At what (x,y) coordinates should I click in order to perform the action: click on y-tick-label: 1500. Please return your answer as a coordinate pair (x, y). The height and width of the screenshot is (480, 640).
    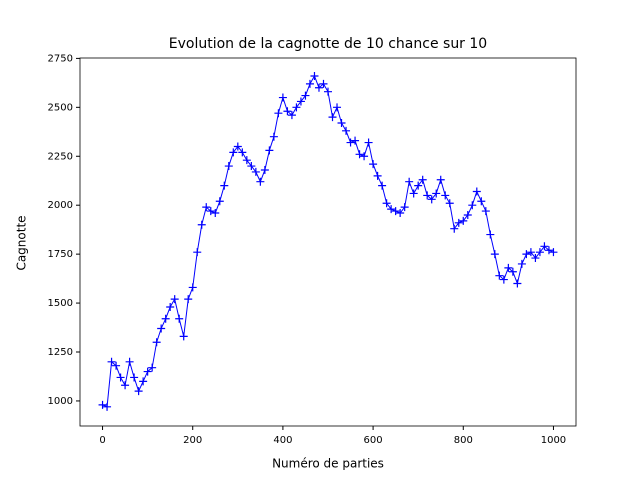
    Looking at the image, I should click on (60, 303).